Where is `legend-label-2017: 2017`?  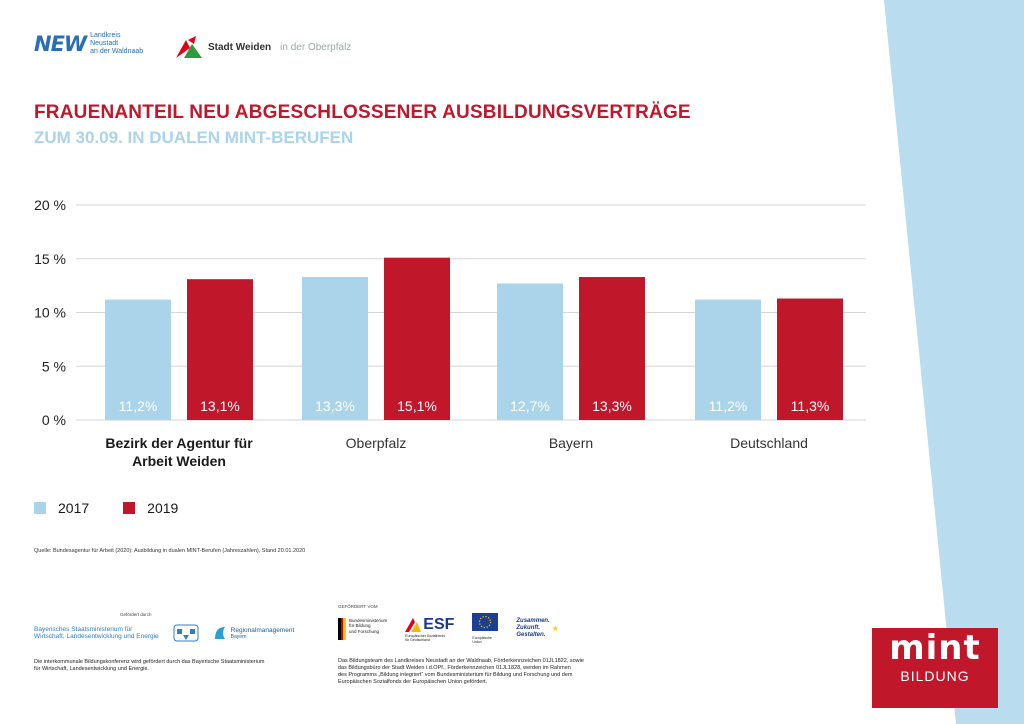
legend-label-2017: 2017 is located at coordinates (74, 508).